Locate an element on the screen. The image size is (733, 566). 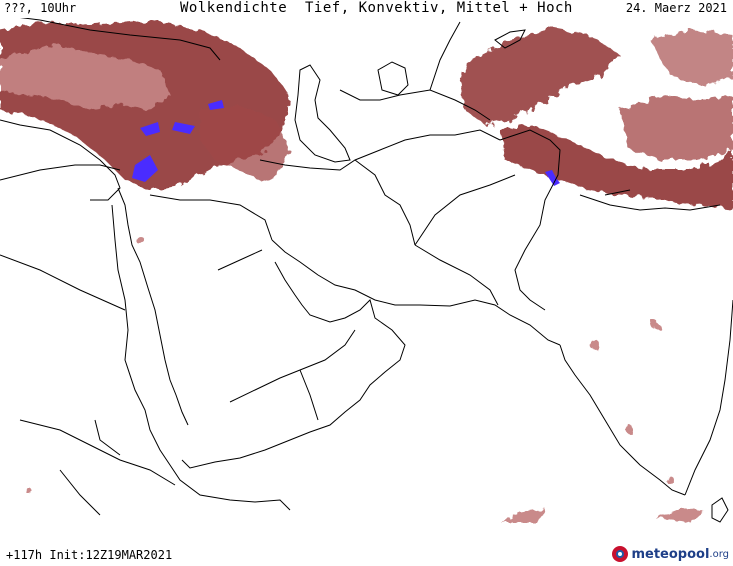
cloud-area-north-east is located at coordinates (691, 57).